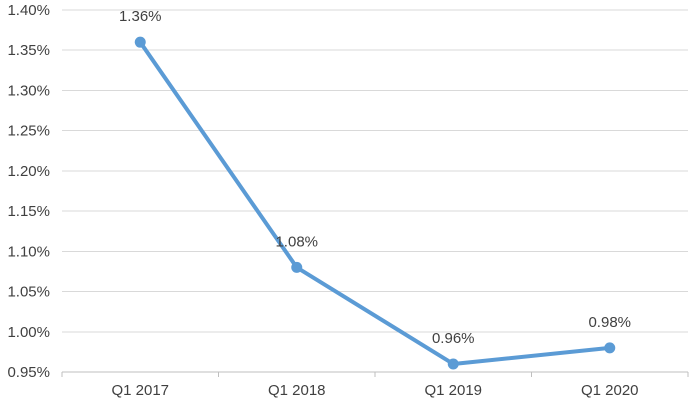 The width and height of the screenshot is (696, 403). I want to click on y-tick-label: 1.35%, so click(28, 50).